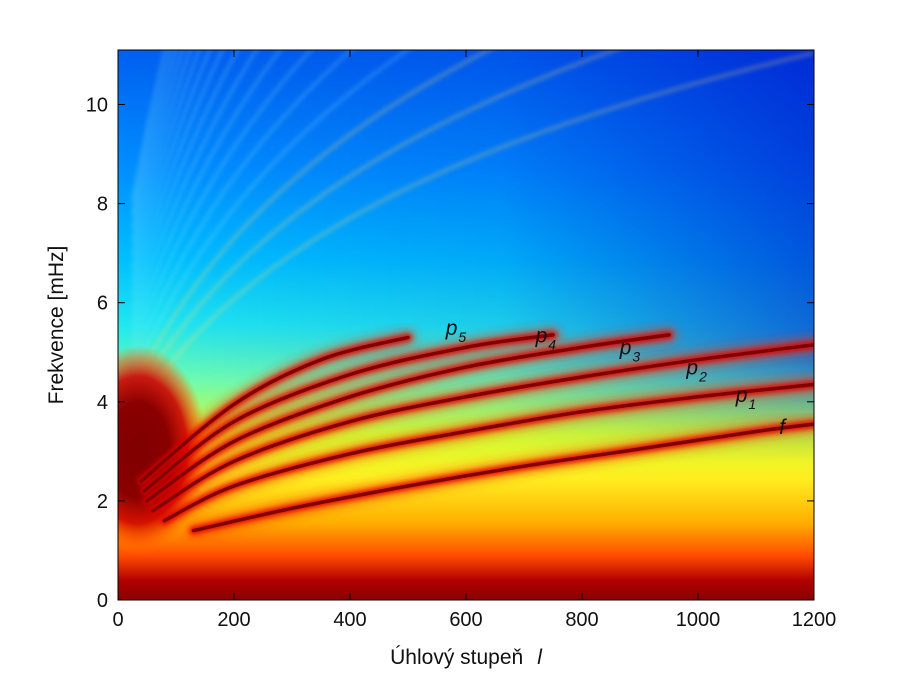 The height and width of the screenshot is (675, 900). I want to click on ridge-f, so click(502, 477).